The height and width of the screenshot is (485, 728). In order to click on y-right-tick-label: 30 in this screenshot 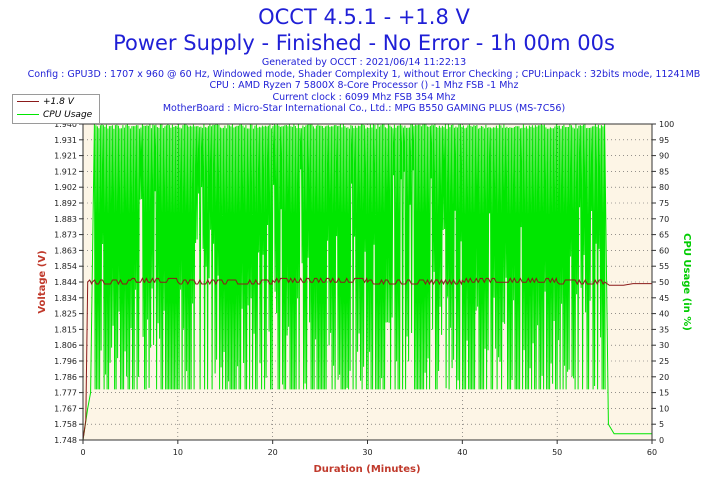, I will do `click(664, 345)`.